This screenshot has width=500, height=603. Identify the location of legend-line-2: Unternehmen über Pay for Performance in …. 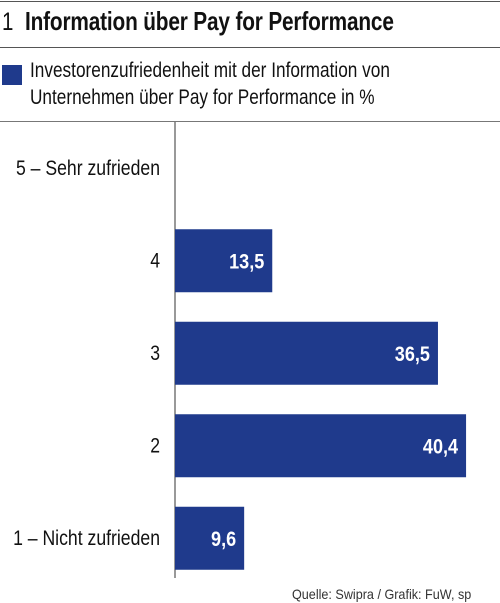
(202, 97).